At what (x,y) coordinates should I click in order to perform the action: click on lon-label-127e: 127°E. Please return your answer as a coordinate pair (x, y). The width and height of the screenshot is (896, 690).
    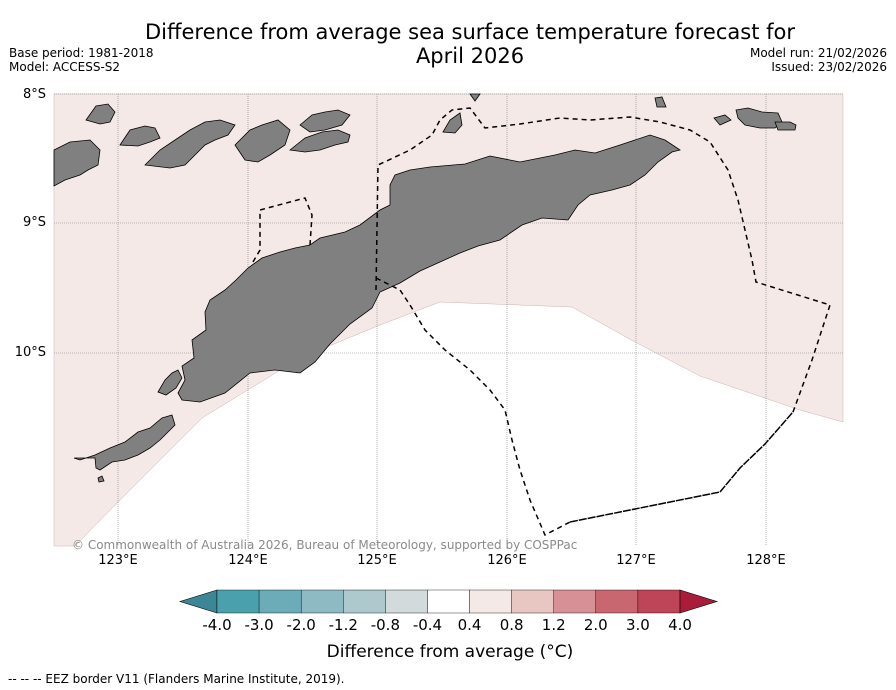
    Looking at the image, I should click on (636, 560).